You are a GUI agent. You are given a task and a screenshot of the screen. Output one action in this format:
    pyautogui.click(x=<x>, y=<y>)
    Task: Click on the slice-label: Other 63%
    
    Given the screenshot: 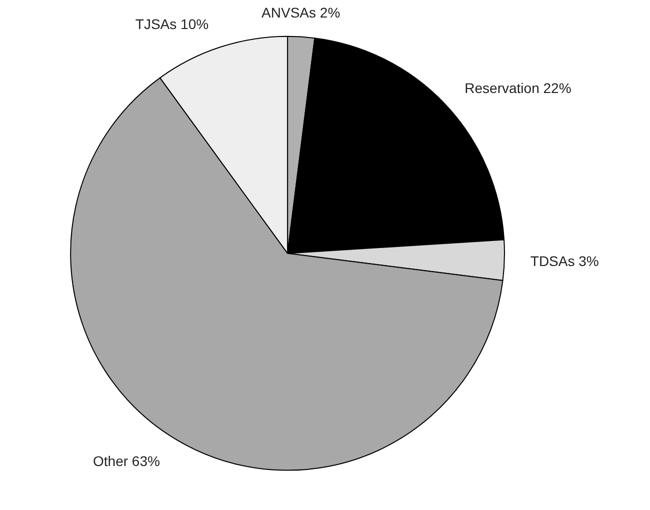 What is the action you would take?
    pyautogui.click(x=126, y=461)
    